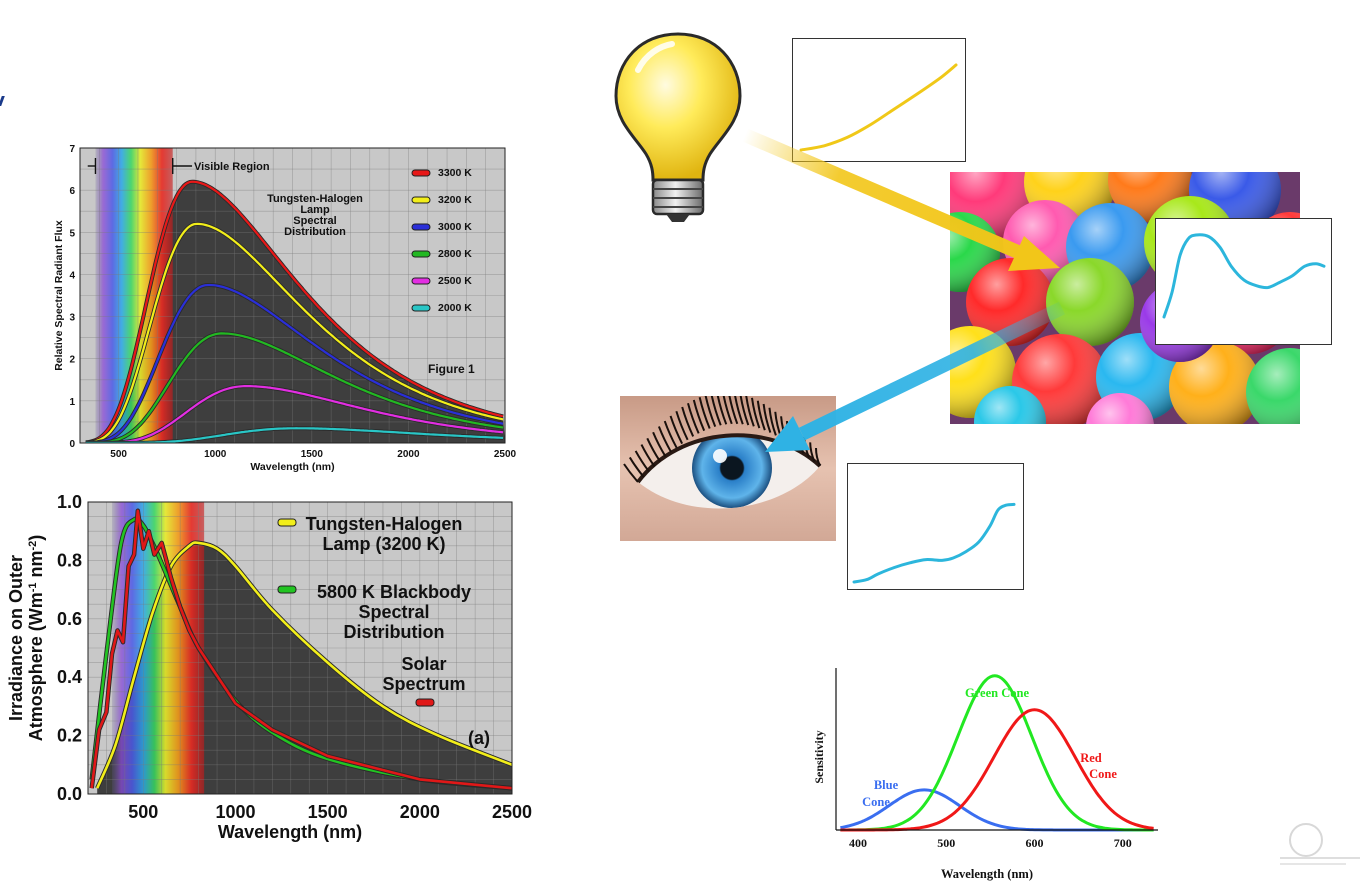 This screenshot has height=884, width=1362. Describe the element at coordinates (1103, 774) in the screenshot. I see `red-cone-label: Cone` at that location.